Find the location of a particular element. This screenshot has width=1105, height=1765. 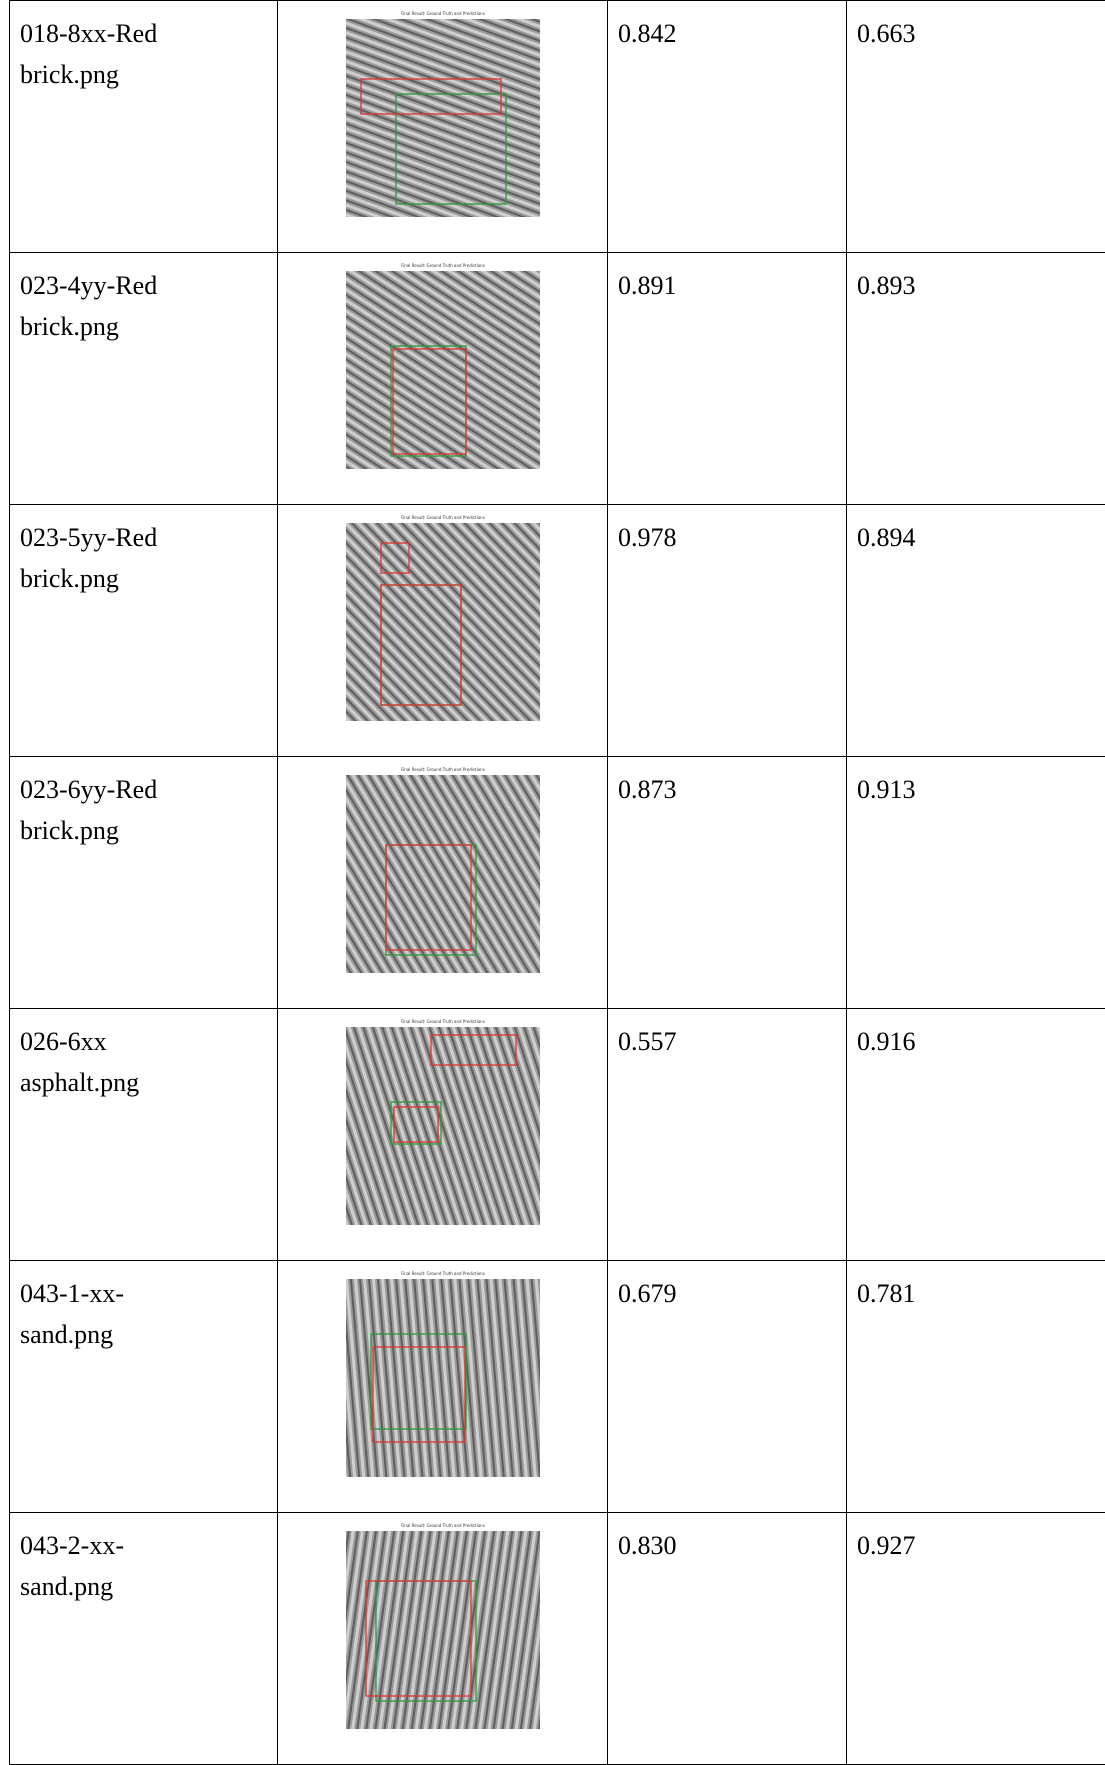

score-a: 0.978 is located at coordinates (727, 631).